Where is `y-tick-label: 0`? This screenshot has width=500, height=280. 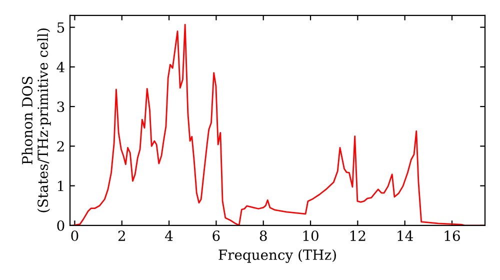
y-tick-label: 0 is located at coordinates (60, 225).